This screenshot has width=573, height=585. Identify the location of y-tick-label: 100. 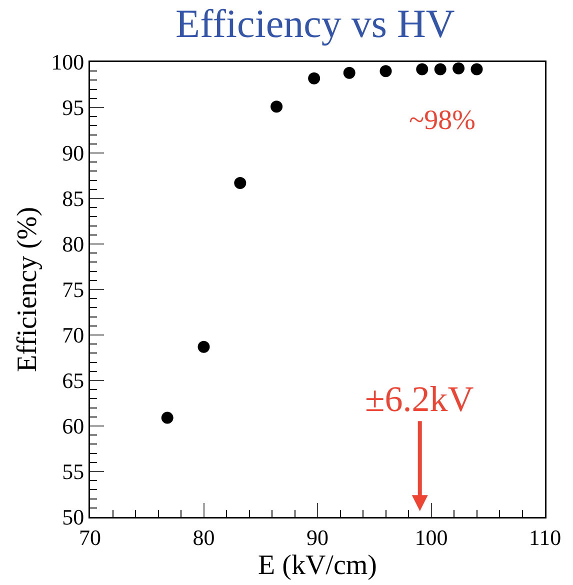
(67, 62).